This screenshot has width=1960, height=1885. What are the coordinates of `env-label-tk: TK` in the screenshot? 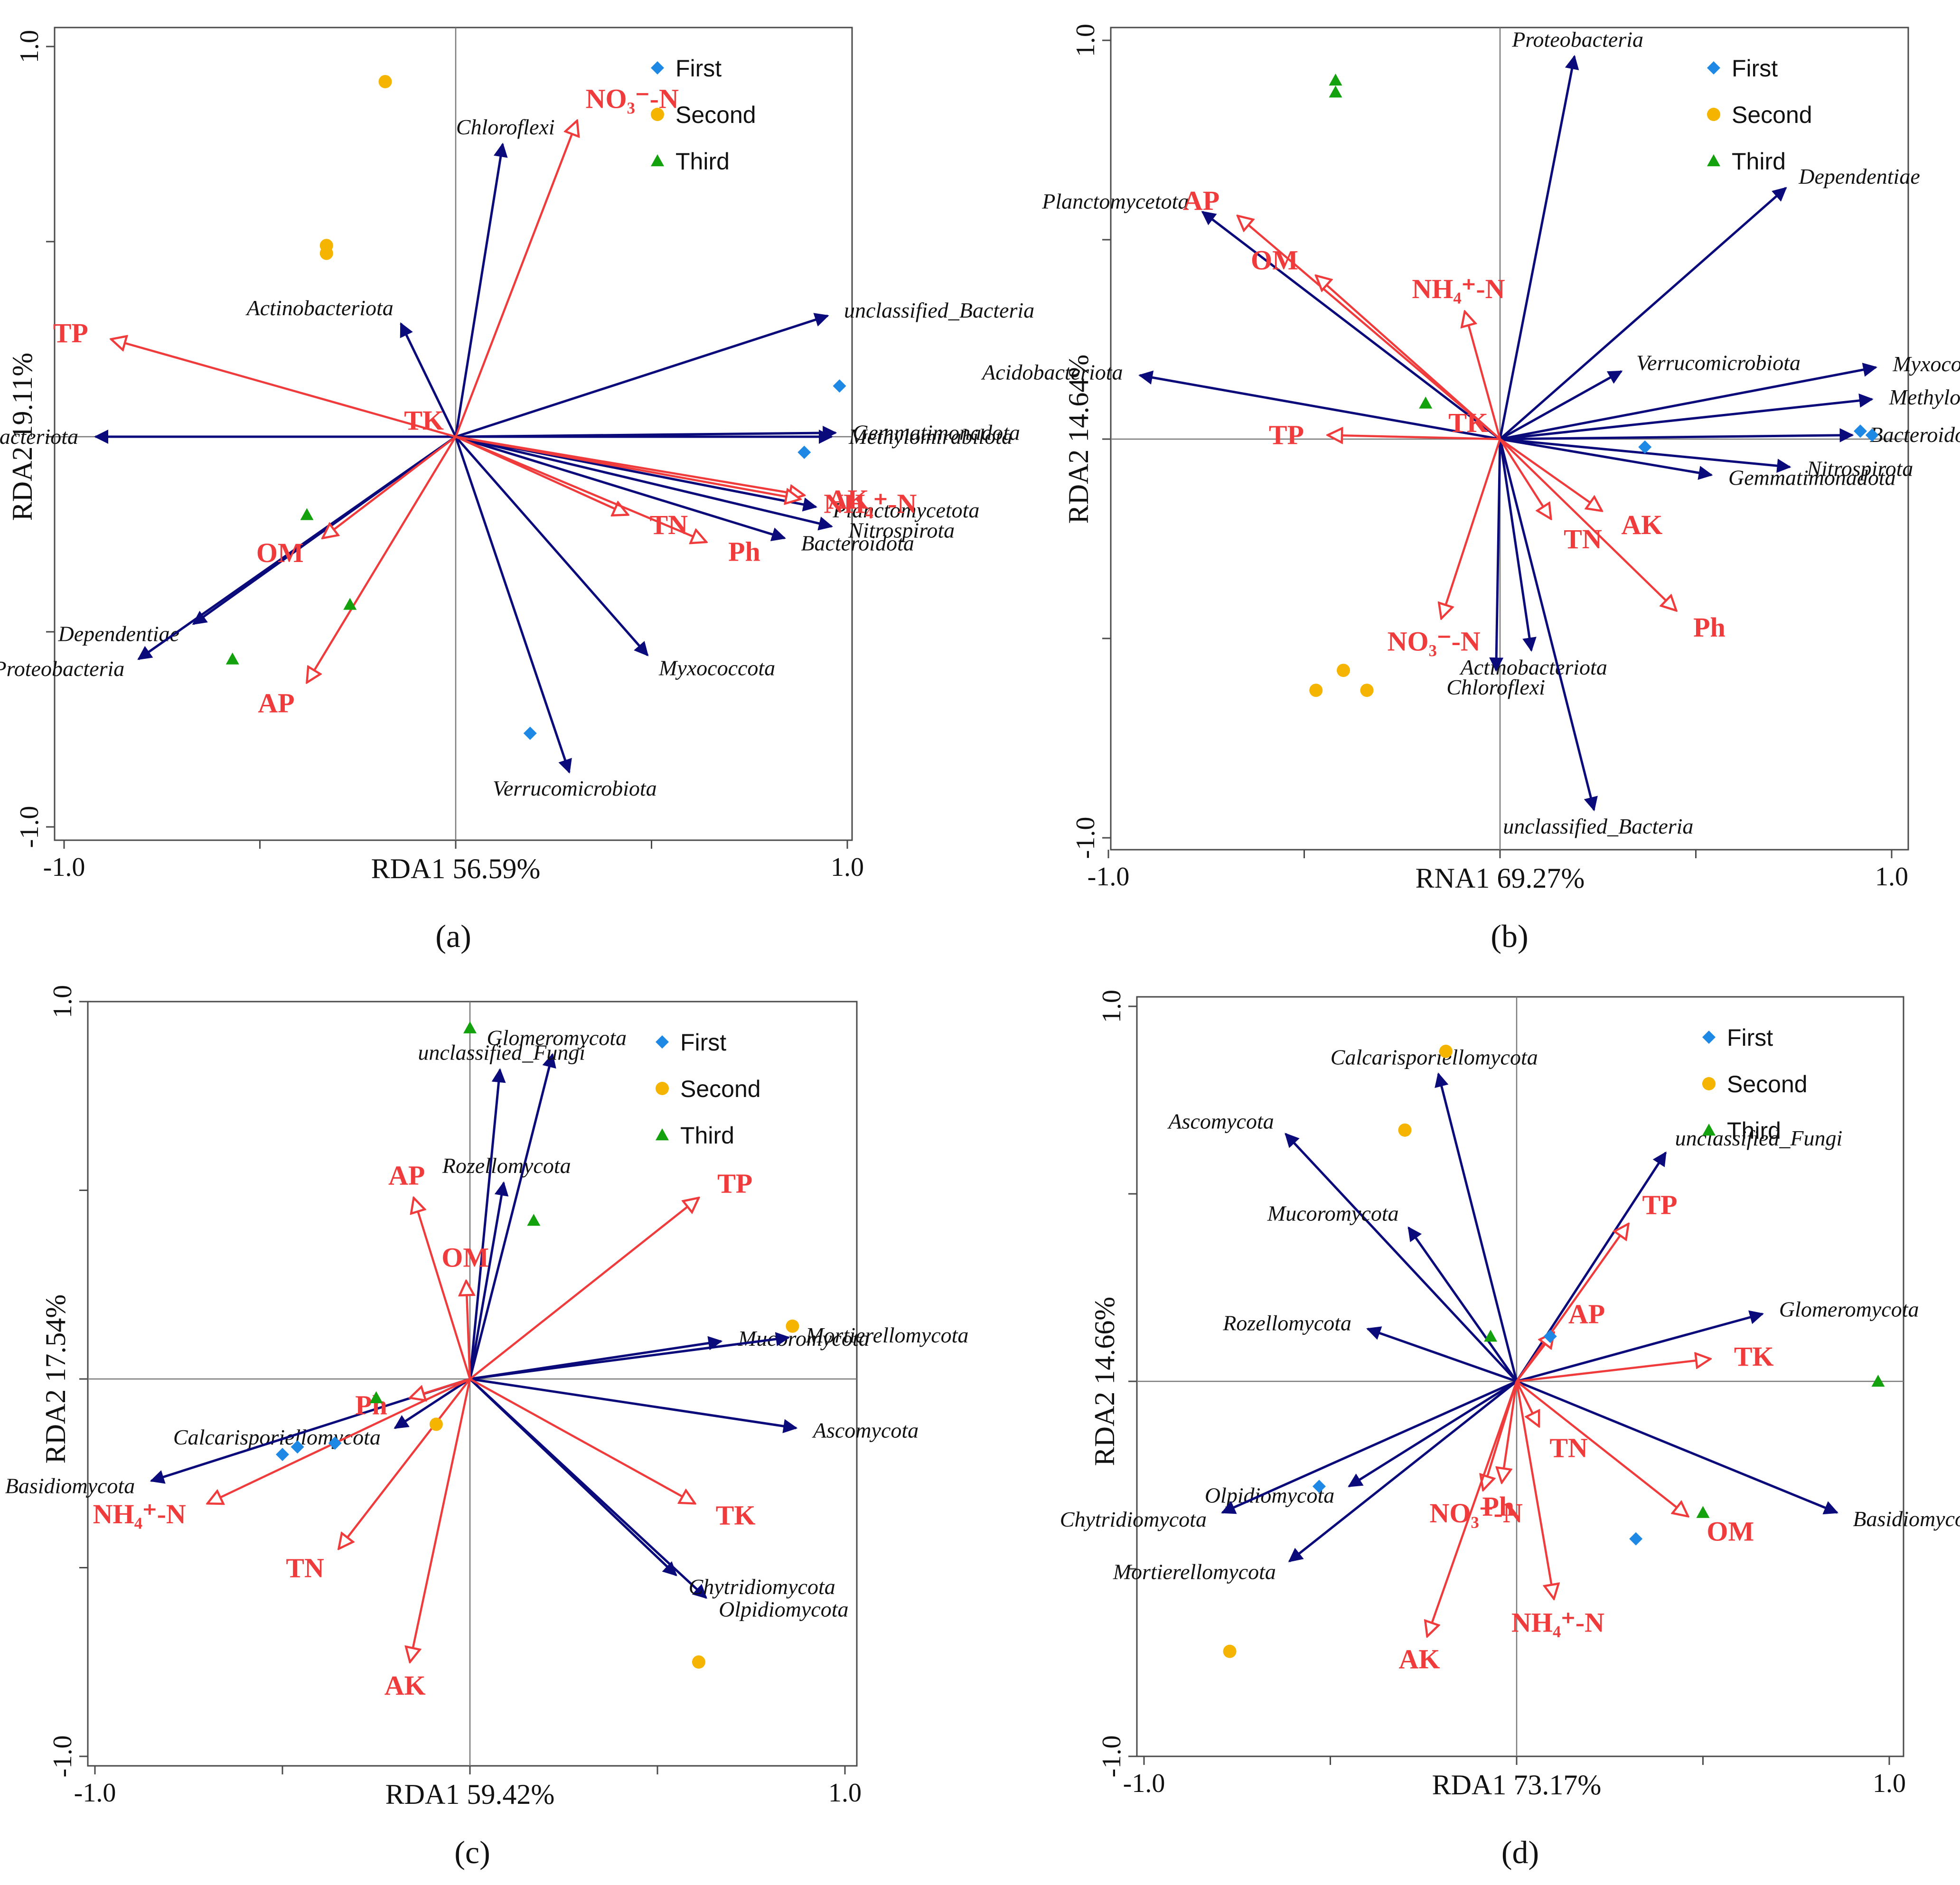 It's located at (1754, 1356).